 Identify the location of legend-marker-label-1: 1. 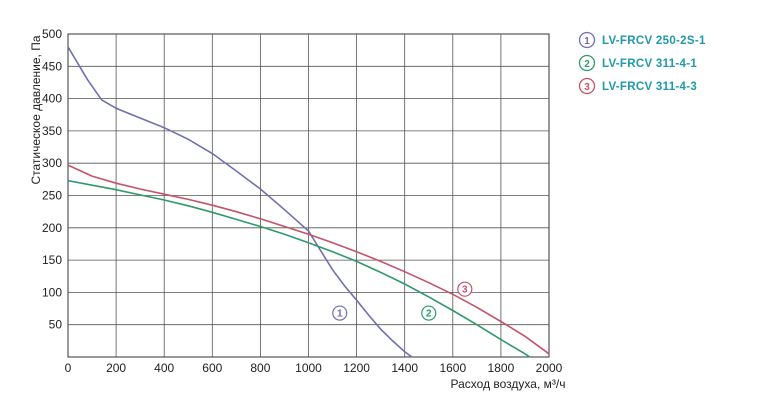
(587, 41).